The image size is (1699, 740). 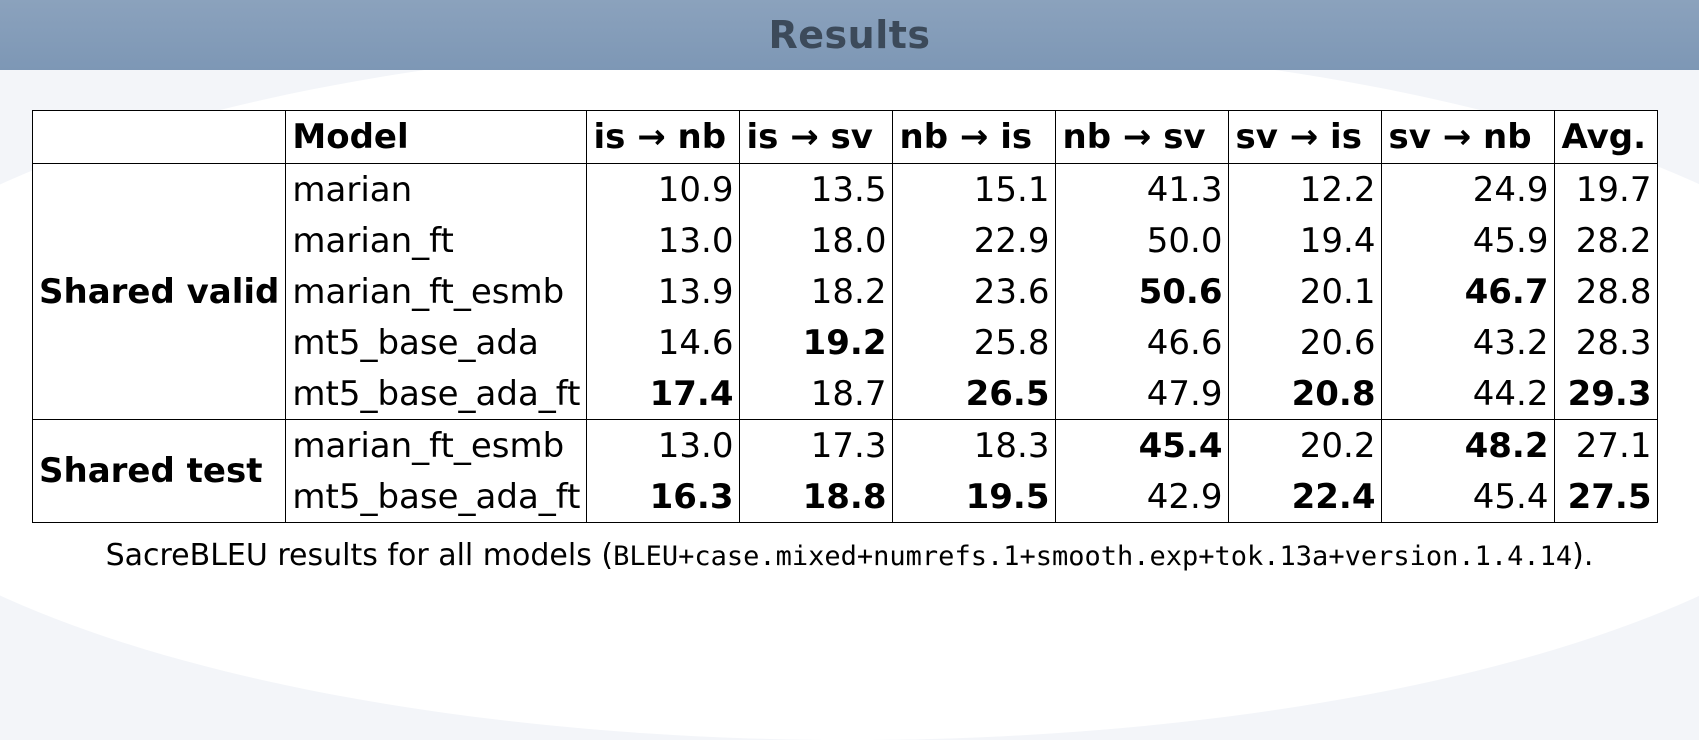 What do you see at coordinates (1142, 445) in the screenshot?
I see `score-cell-best: 45.4` at bounding box center [1142, 445].